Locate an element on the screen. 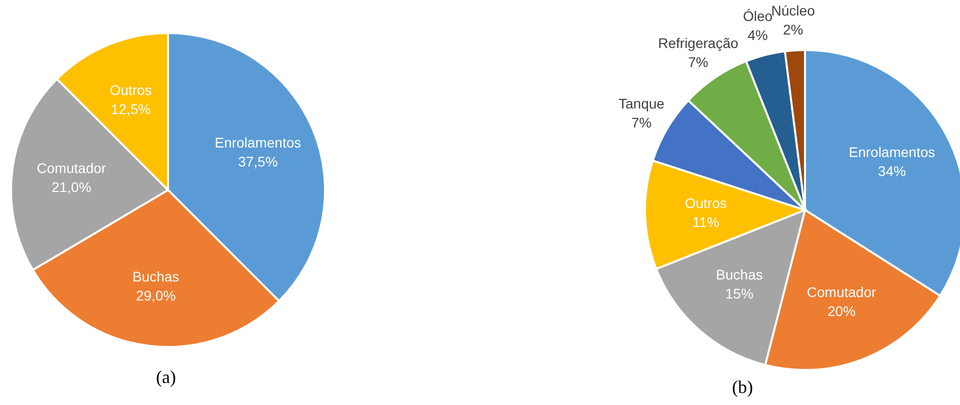 The image size is (960, 405). data-label: 4% is located at coordinates (758, 34).